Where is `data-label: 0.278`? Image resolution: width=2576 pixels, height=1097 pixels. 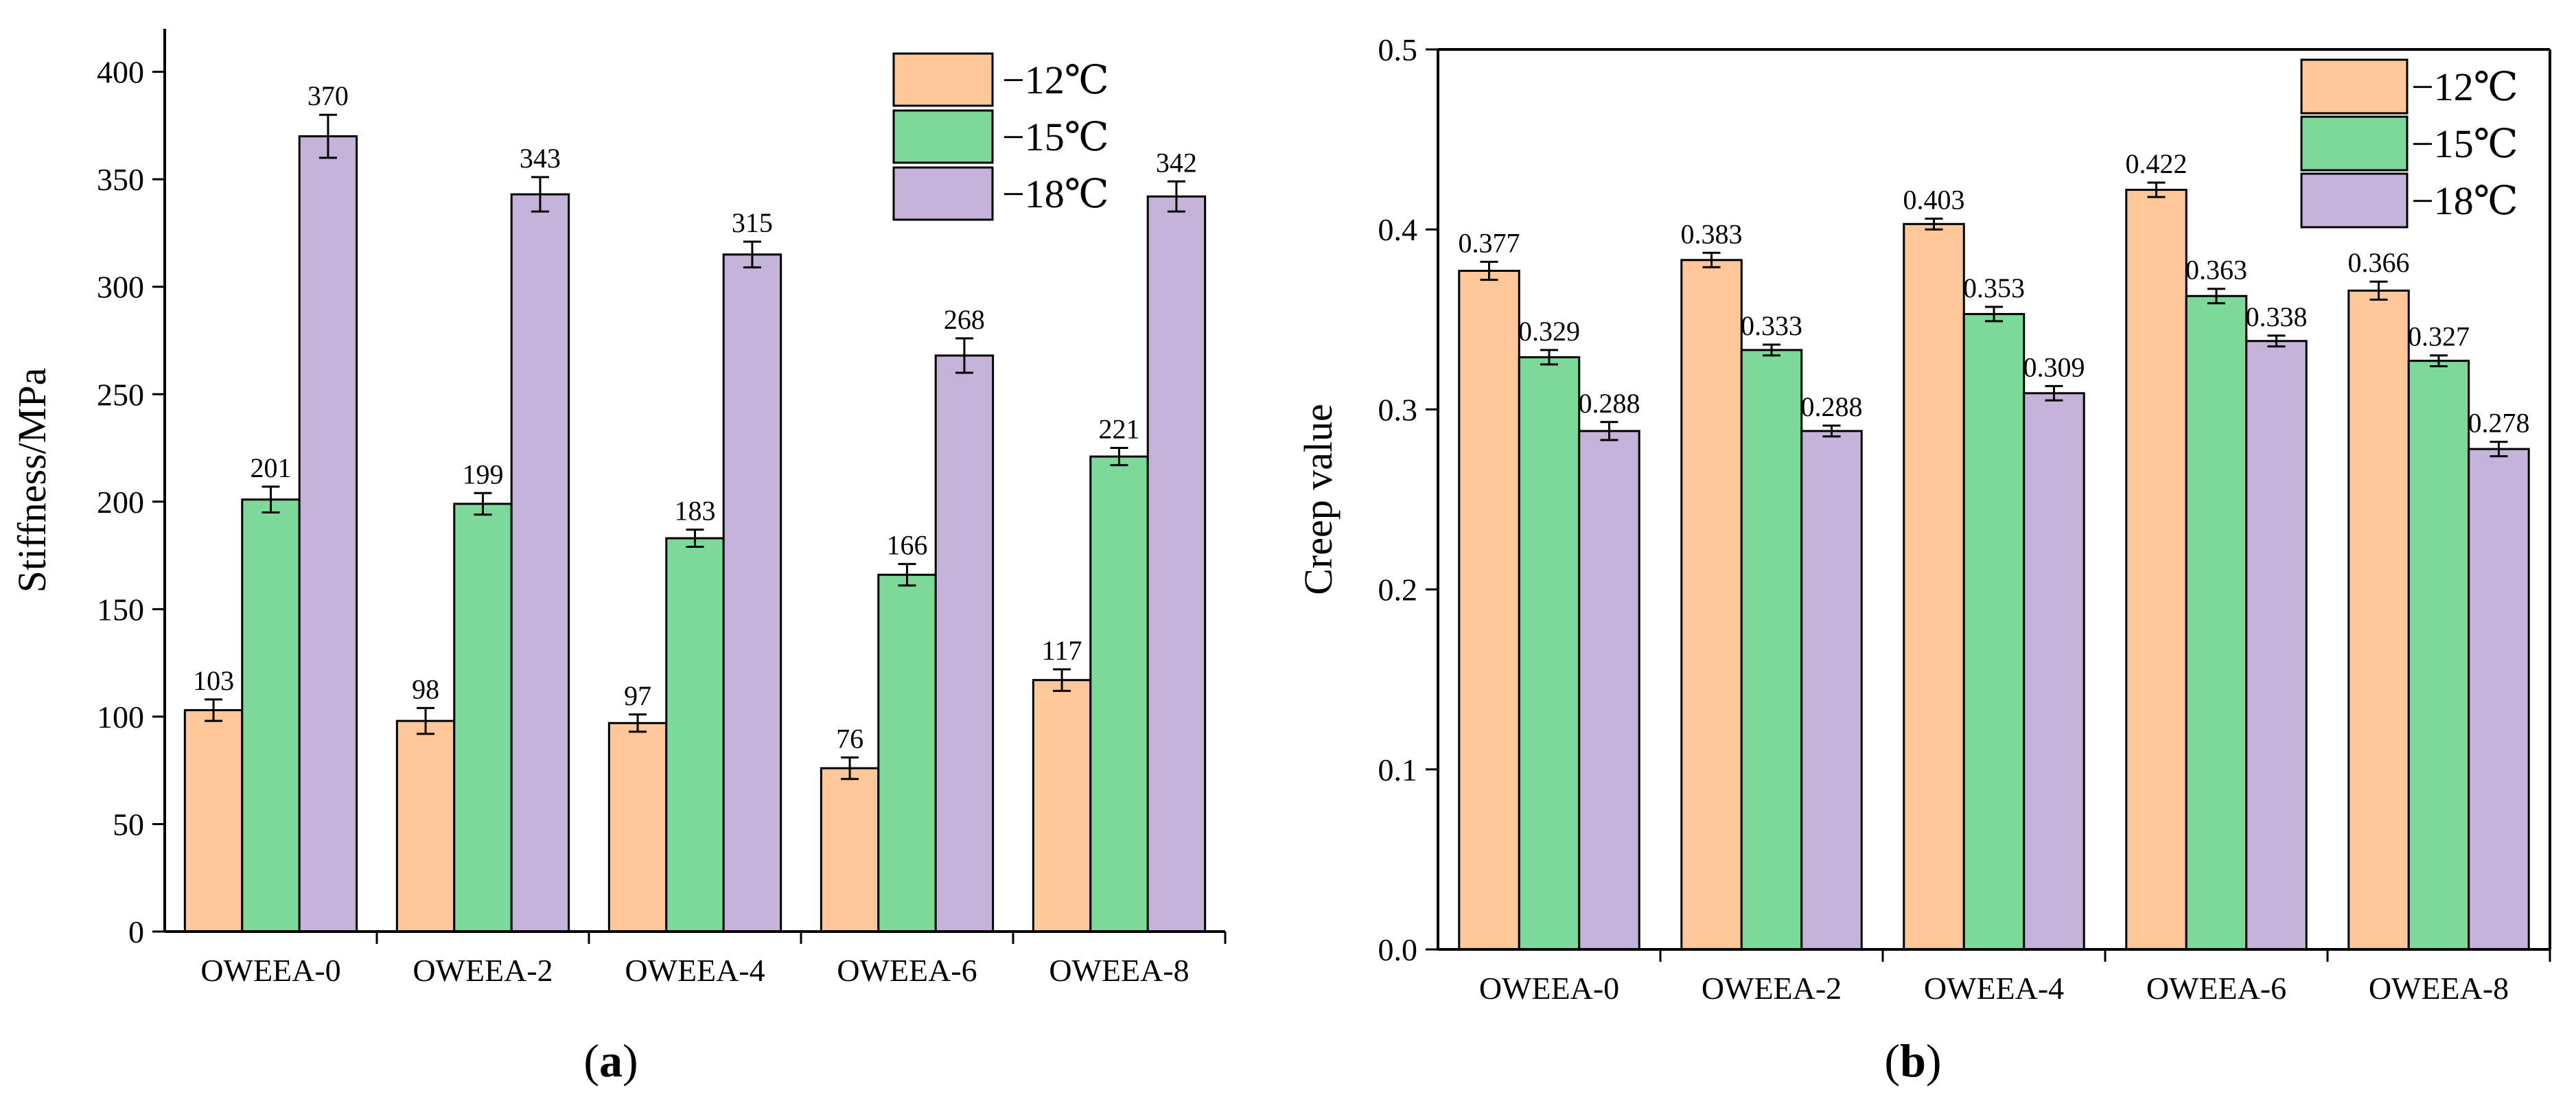
data-label: 0.278 is located at coordinates (2498, 423).